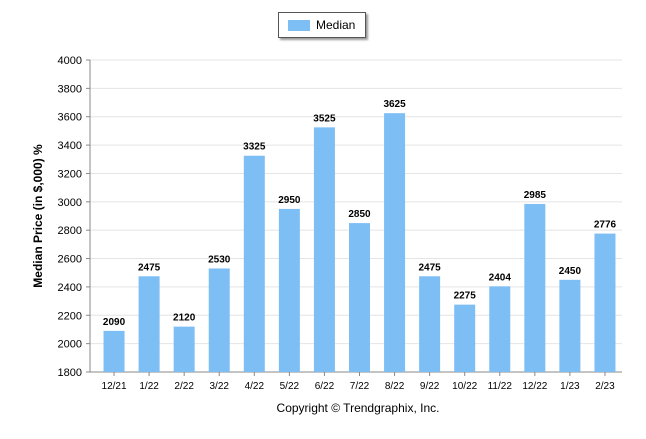 The width and height of the screenshot is (646, 439). Describe the element at coordinates (605, 225) in the screenshot. I see `data-label: 2776` at that location.